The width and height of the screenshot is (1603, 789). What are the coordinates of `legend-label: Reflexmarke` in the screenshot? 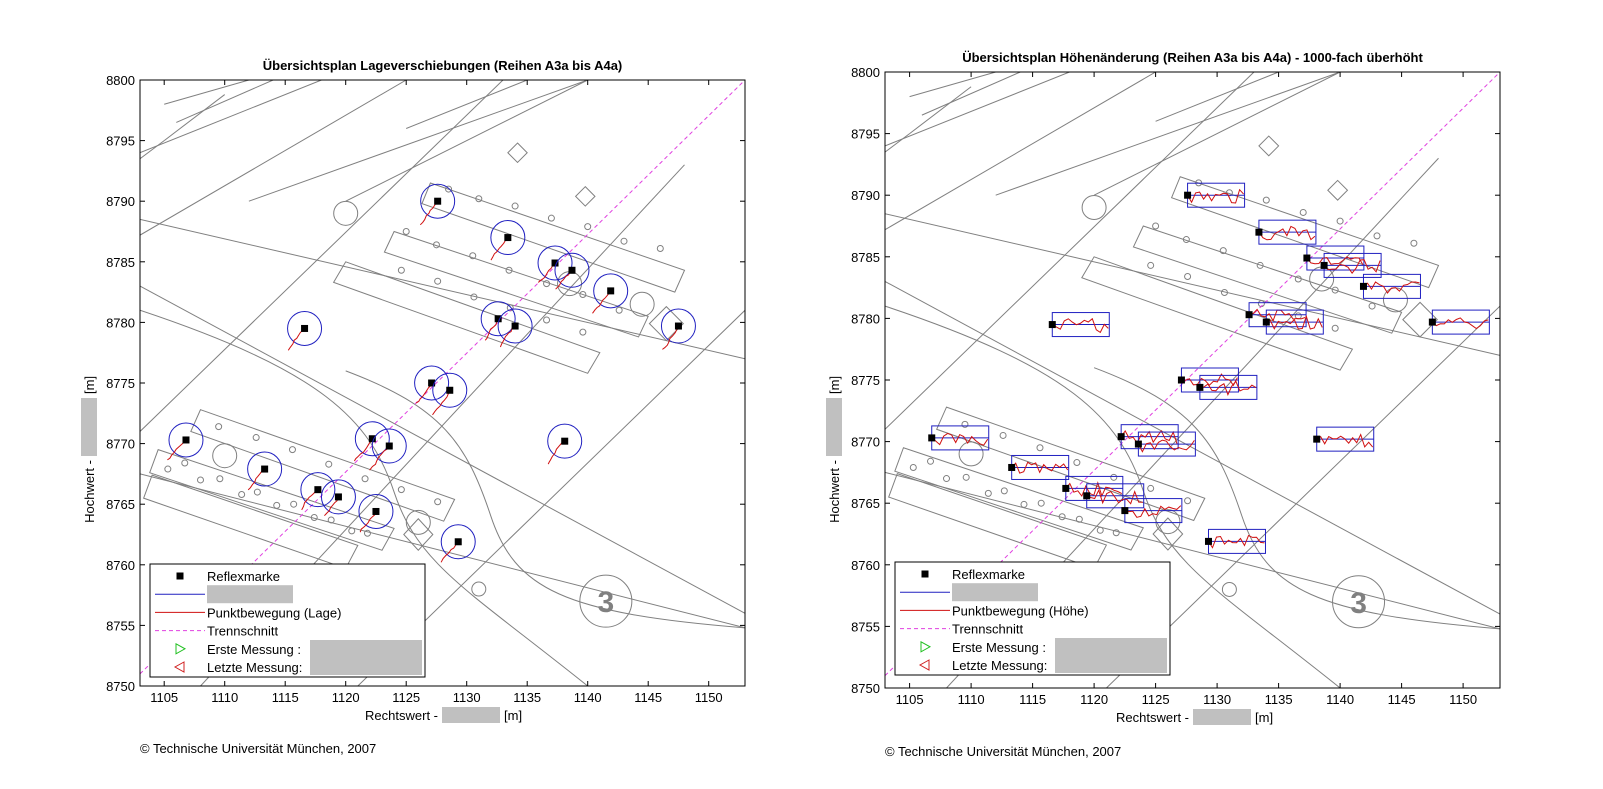 It's located at (243, 576).